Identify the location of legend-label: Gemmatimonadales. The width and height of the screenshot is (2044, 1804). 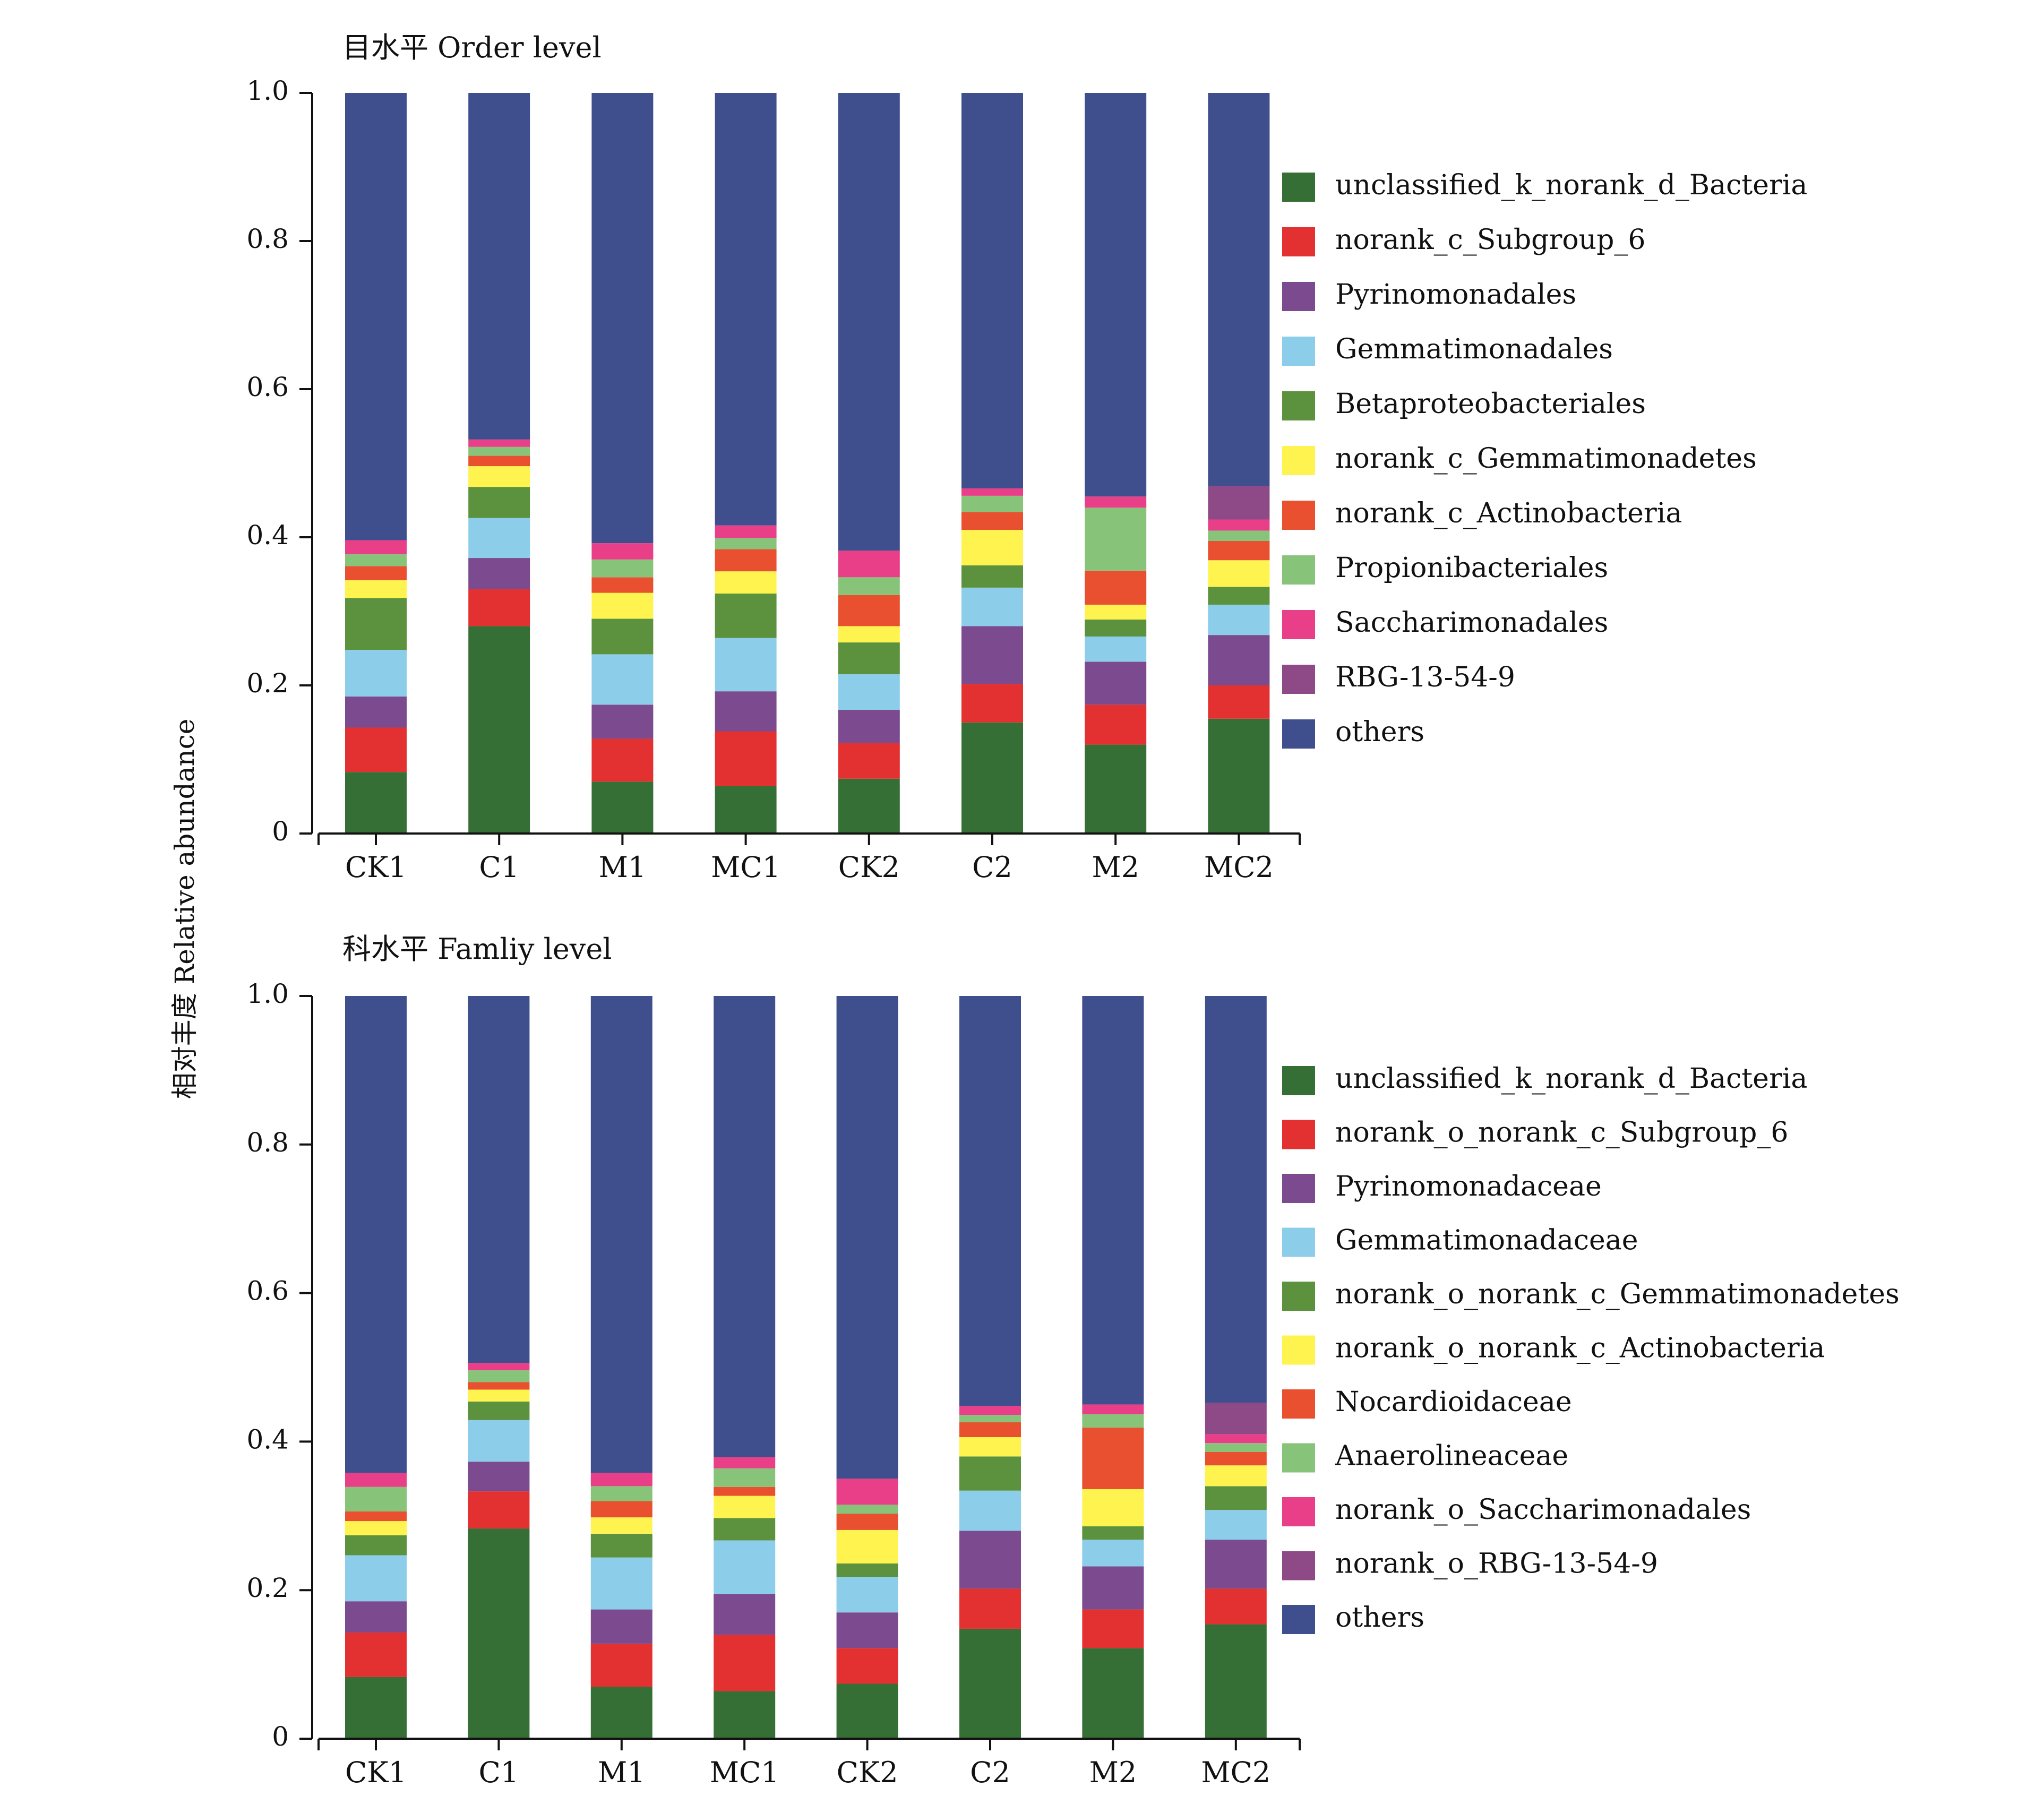
(1474, 349).